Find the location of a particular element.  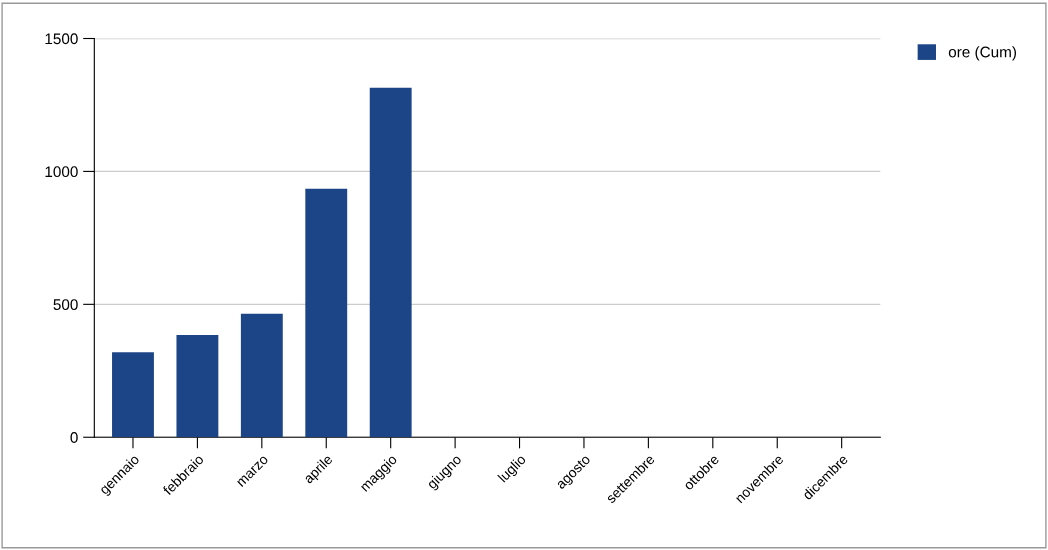

y-tick-label: 1000 is located at coordinates (61, 172).